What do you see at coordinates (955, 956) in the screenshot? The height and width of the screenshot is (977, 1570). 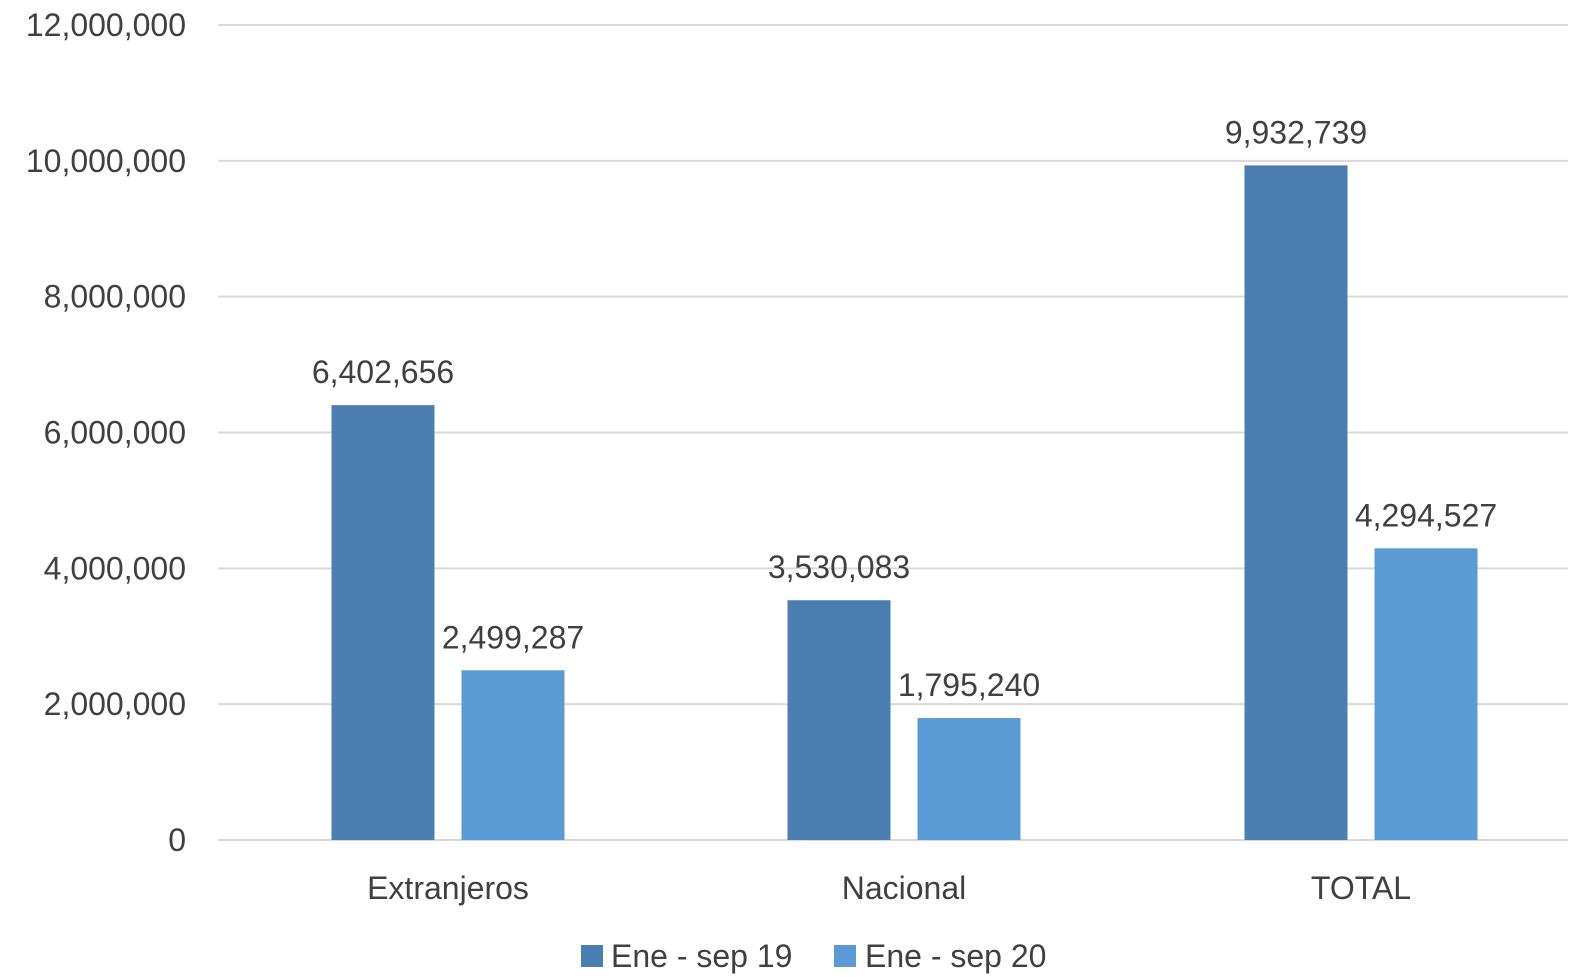 I see `legend-label: Ene - sep 20` at bounding box center [955, 956].